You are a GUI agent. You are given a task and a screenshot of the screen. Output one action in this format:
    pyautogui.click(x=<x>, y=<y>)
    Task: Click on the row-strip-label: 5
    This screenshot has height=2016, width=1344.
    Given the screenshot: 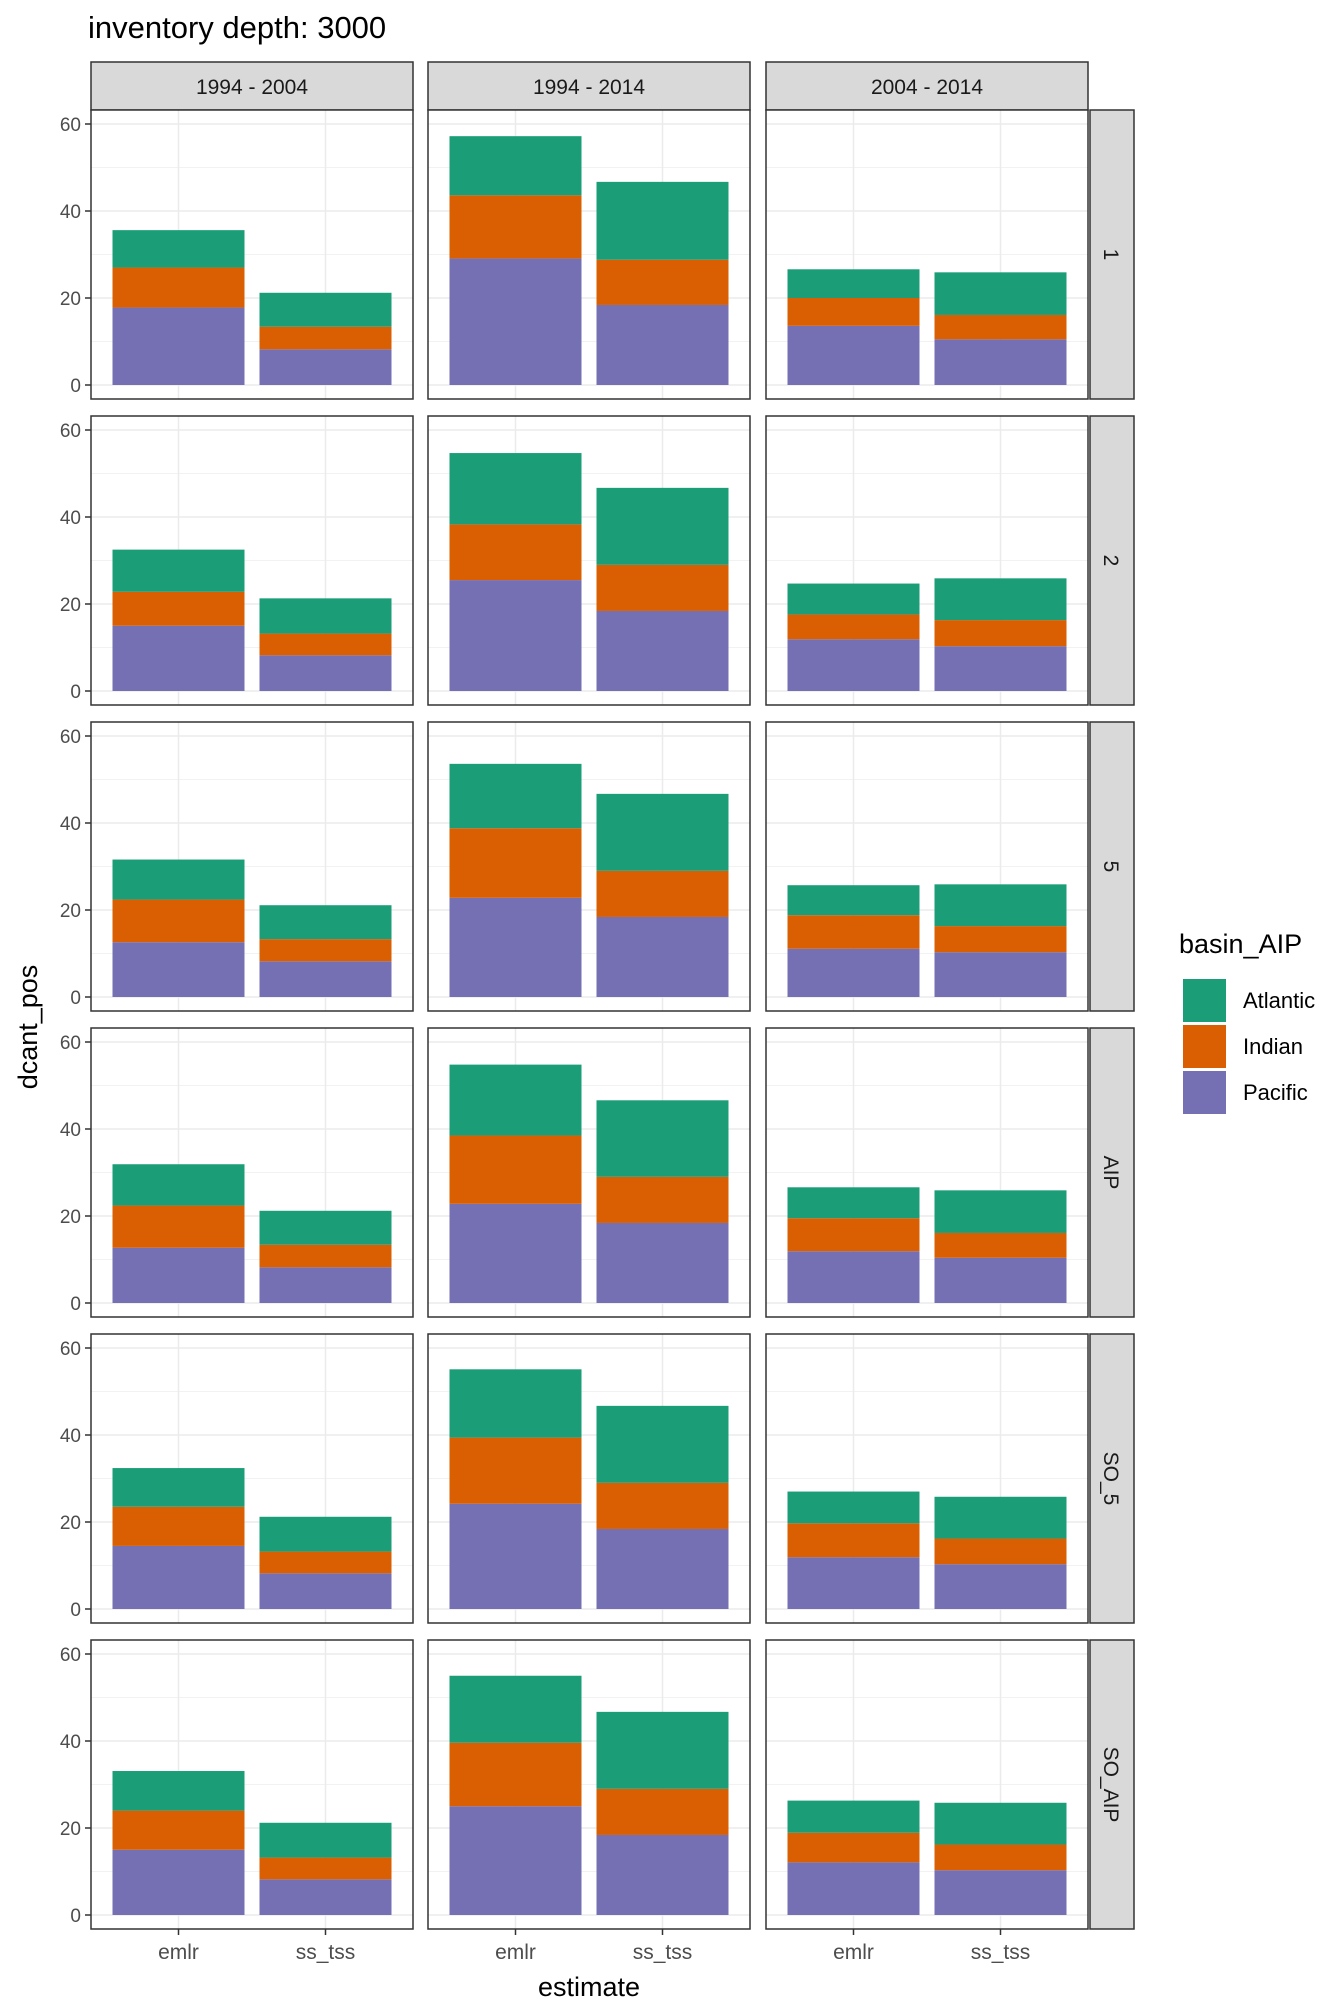 What is the action you would take?
    pyautogui.click(x=1110, y=867)
    